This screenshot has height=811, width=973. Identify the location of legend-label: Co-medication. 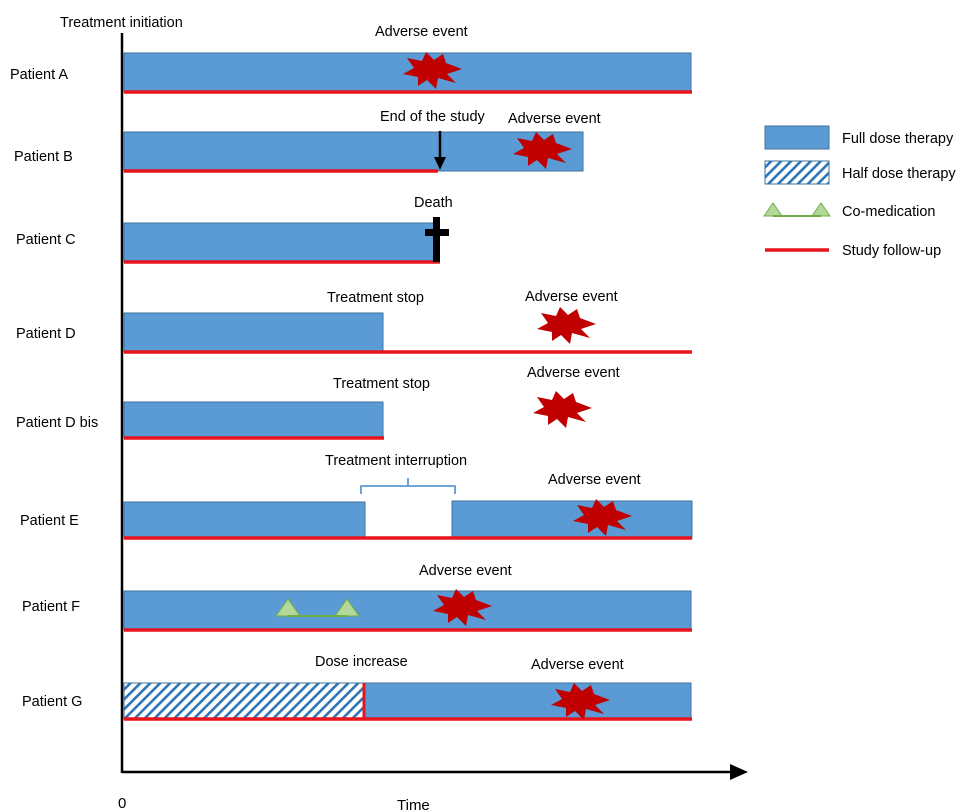
(889, 212).